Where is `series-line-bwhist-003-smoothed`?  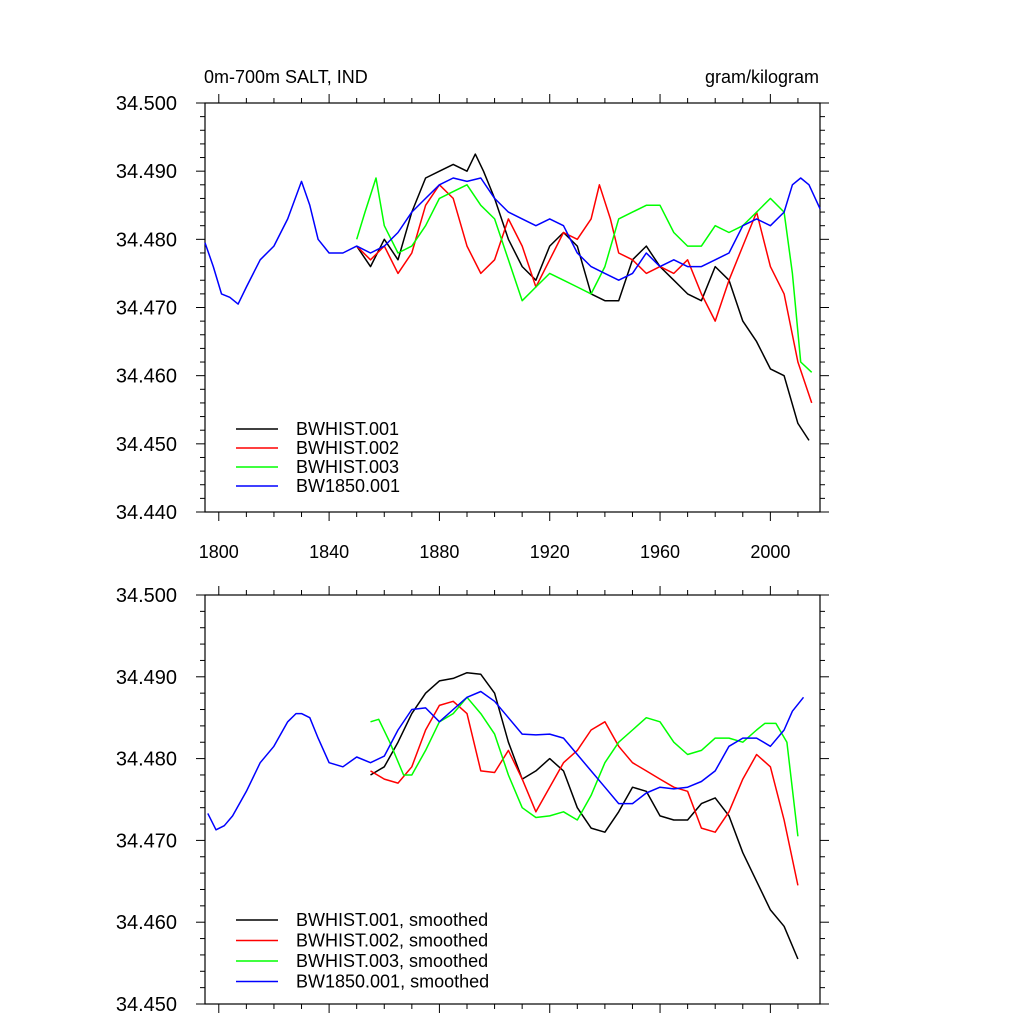 series-line-bwhist-003-smoothed is located at coordinates (584, 766).